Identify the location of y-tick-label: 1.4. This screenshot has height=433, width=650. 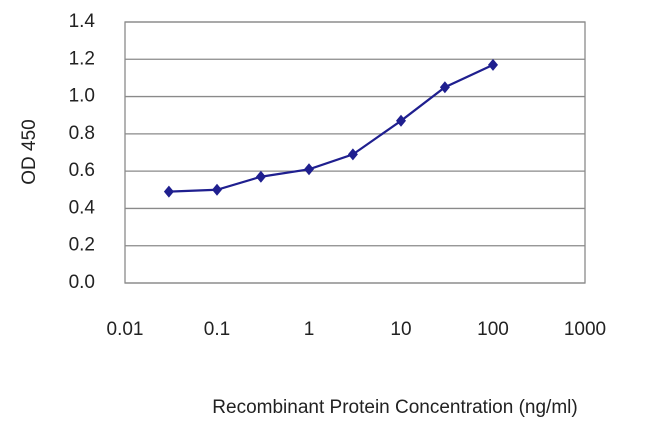
(82, 21).